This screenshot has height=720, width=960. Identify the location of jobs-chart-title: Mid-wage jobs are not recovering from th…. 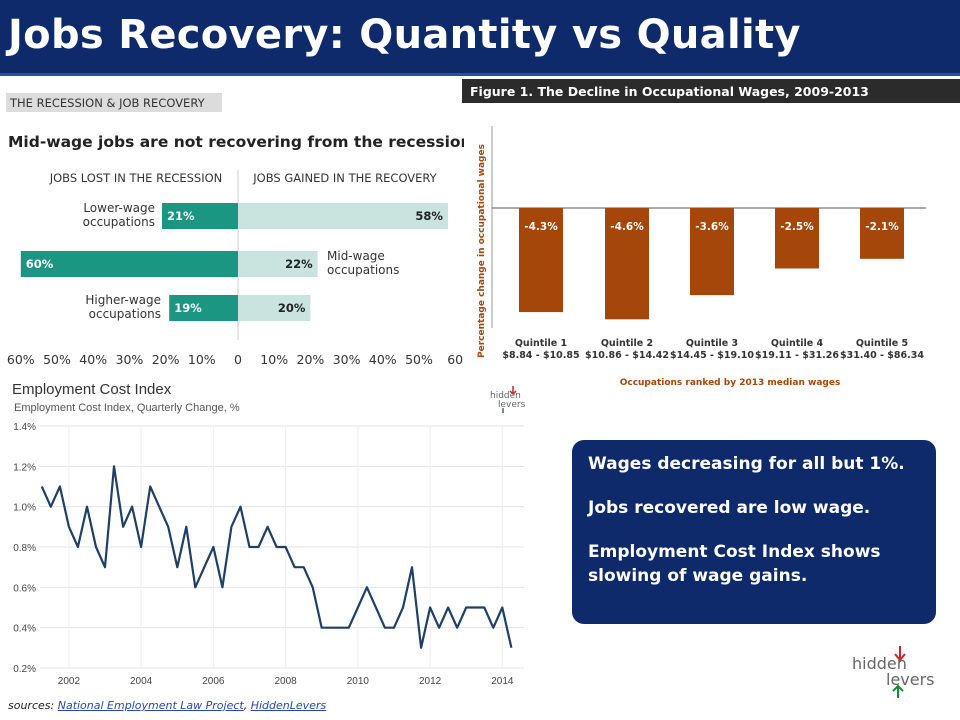
(236, 142).